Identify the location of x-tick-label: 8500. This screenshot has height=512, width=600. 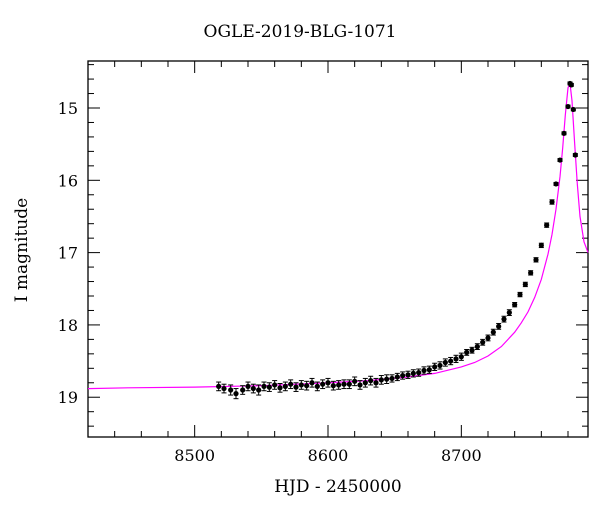
(194, 455).